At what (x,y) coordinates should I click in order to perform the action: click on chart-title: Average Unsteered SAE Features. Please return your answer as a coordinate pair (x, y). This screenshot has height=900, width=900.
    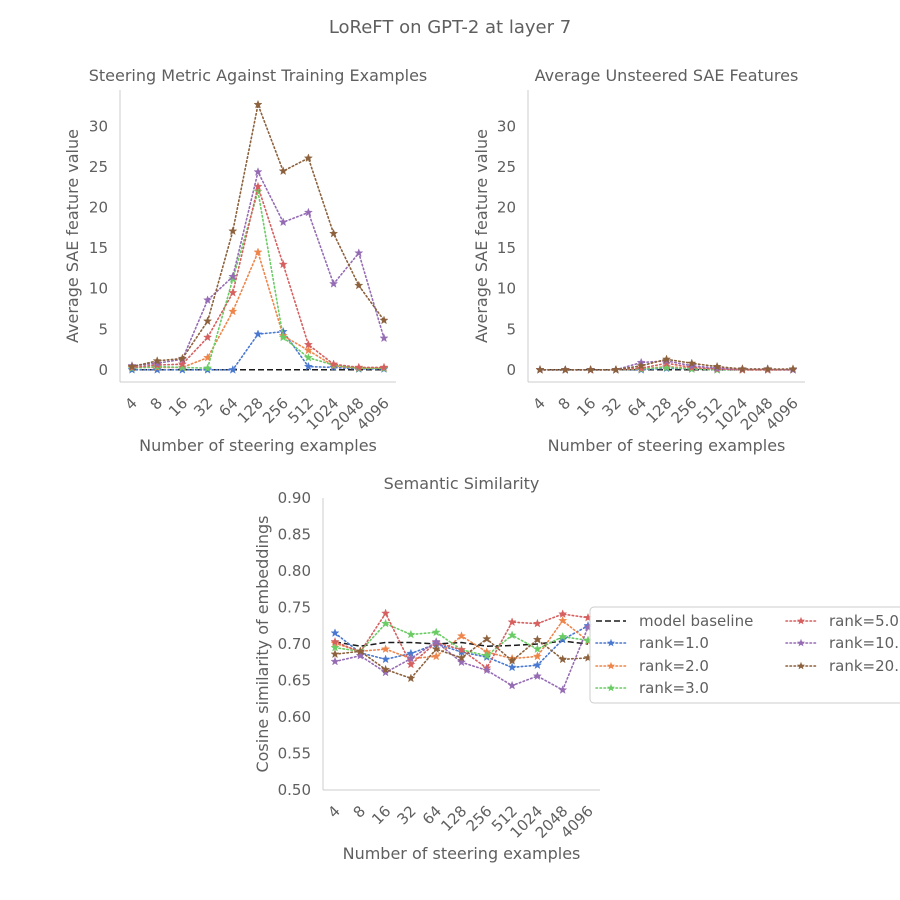
    Looking at the image, I should click on (667, 75).